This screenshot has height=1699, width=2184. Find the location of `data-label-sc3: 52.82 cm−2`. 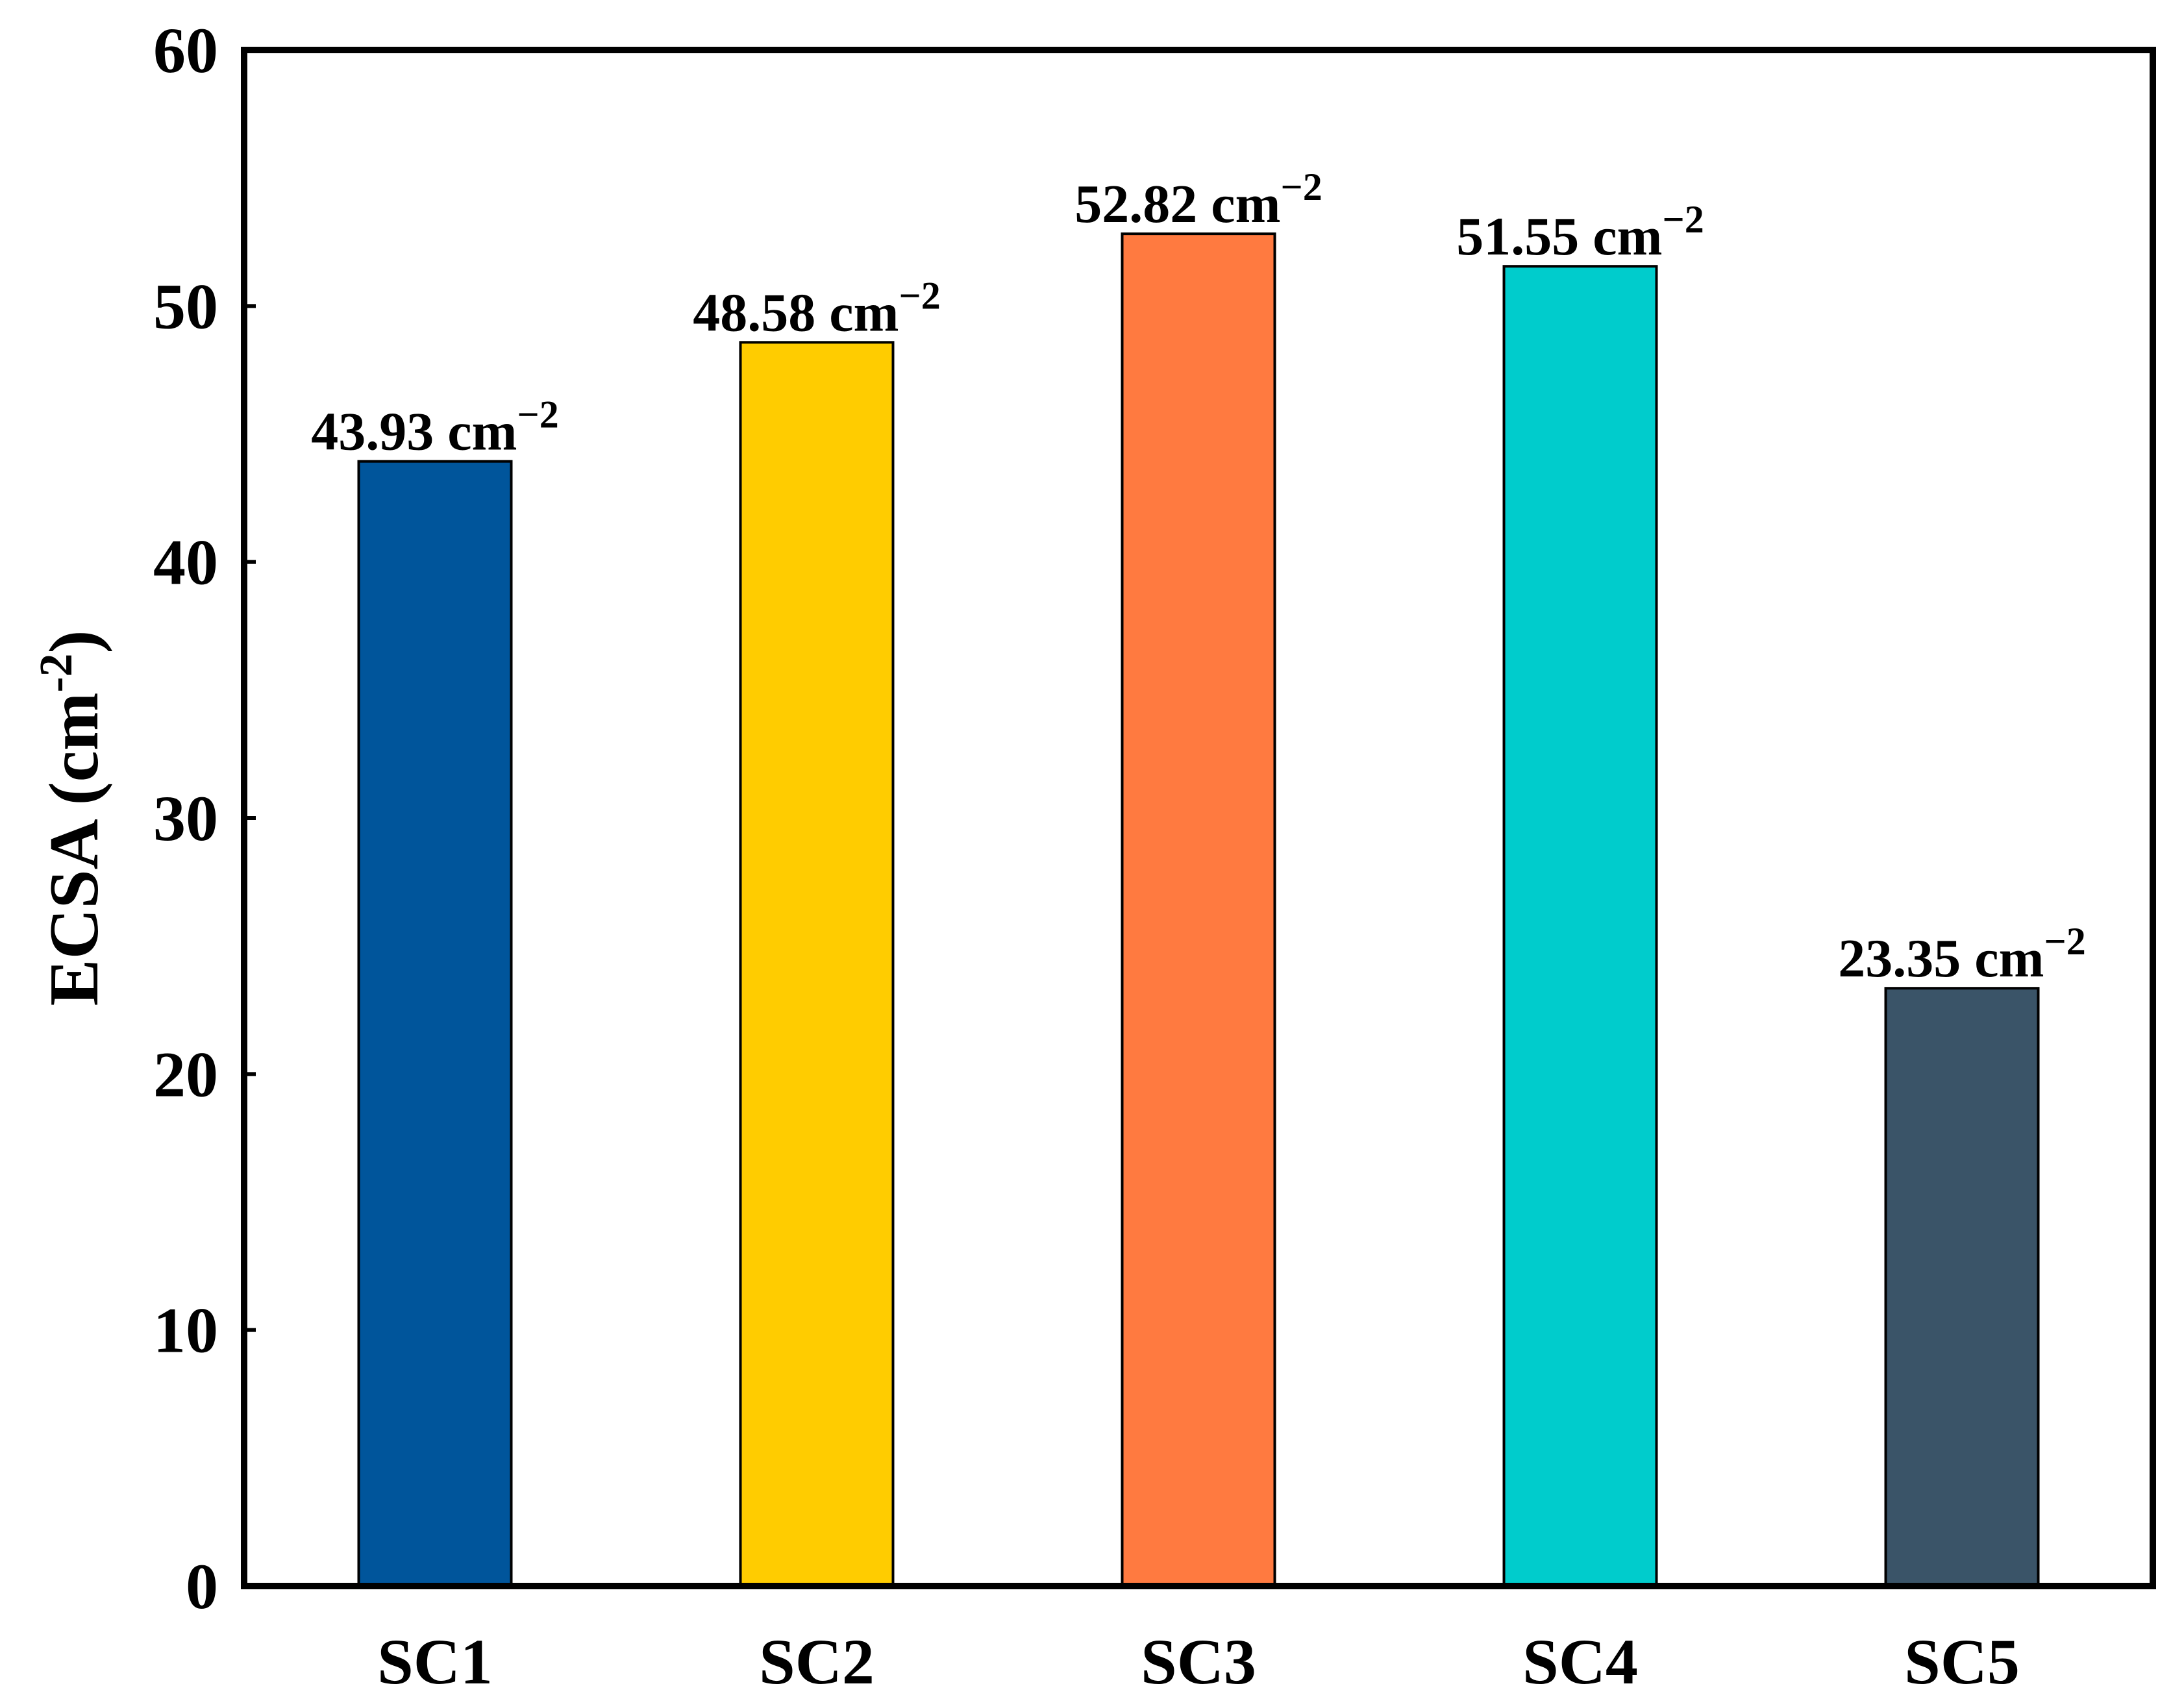

data-label-sc3: 52.82 cm−2 is located at coordinates (1198, 200).